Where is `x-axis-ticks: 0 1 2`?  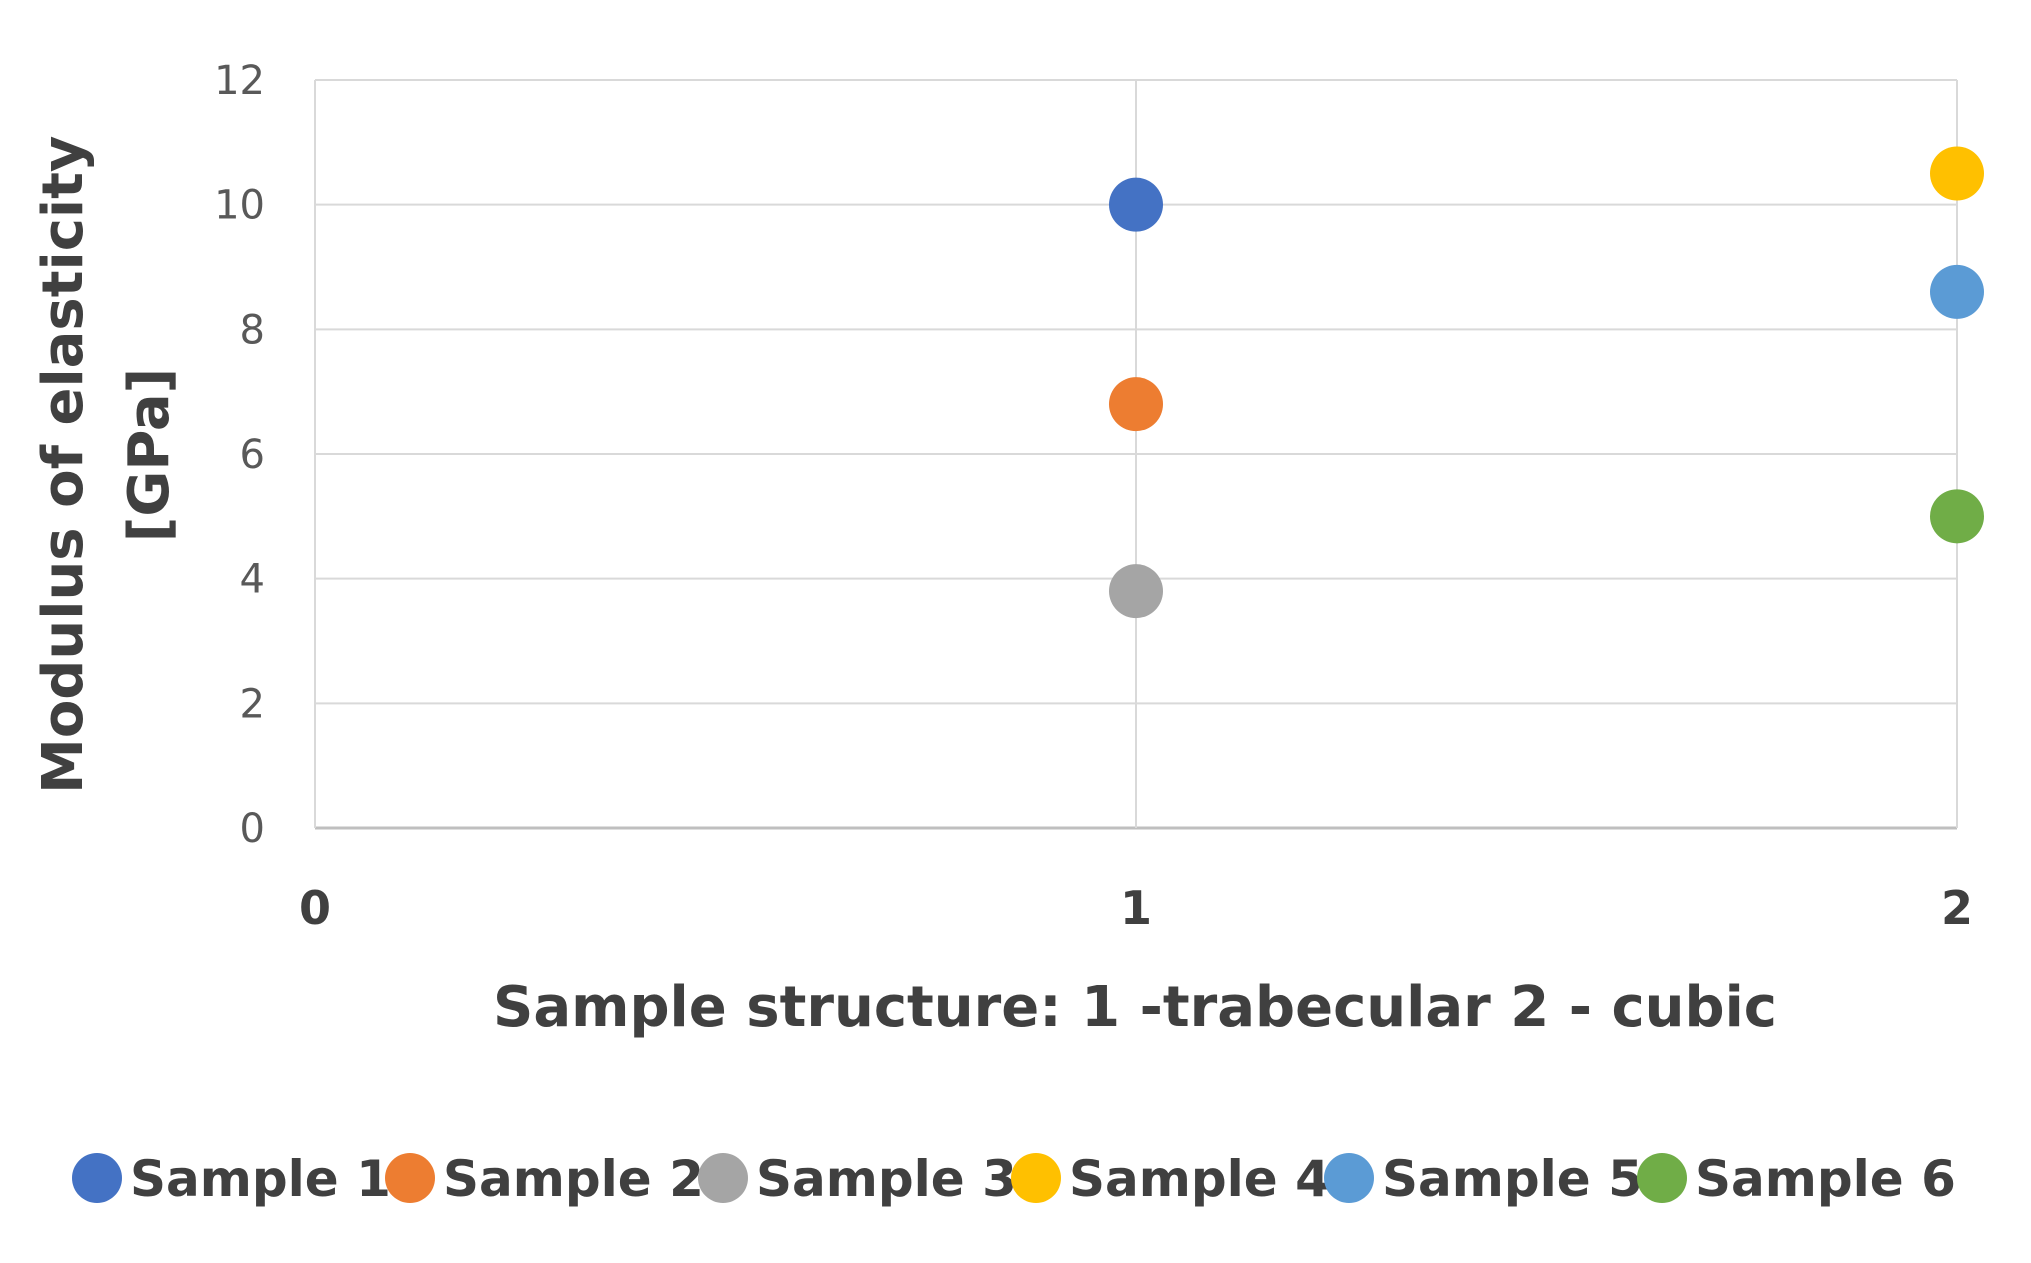 x-axis-ticks: 0 1 2 is located at coordinates (1136, 908).